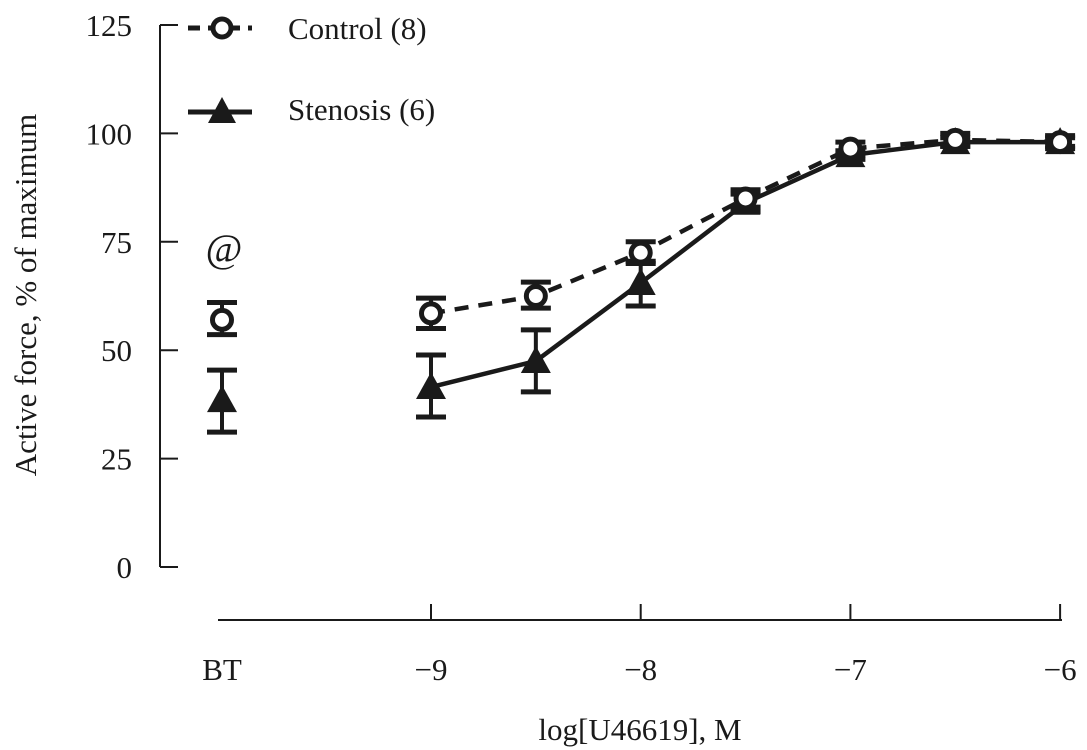 The height and width of the screenshot is (750, 1087). Describe the element at coordinates (222, 28) in the screenshot. I see `legend-control-marker` at that location.